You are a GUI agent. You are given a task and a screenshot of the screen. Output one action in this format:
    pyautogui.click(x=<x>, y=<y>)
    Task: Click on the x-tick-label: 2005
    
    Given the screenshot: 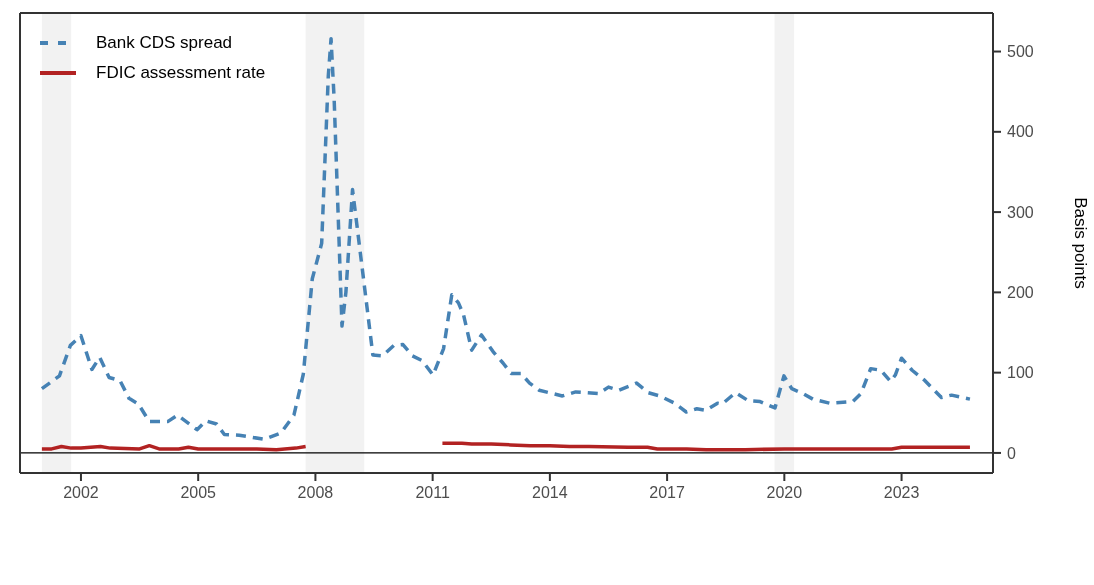 What is the action you would take?
    pyautogui.click(x=198, y=493)
    